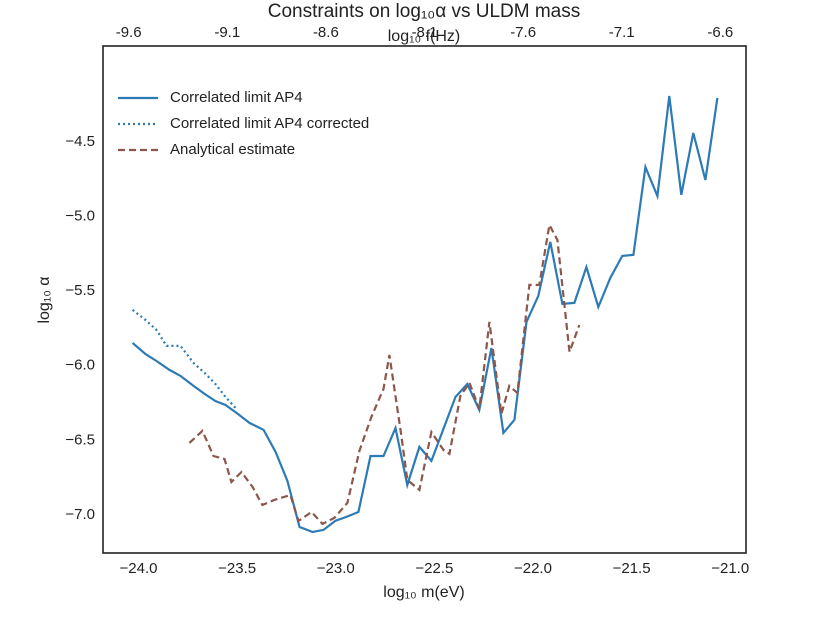  Describe the element at coordinates (236, 97) in the screenshot. I see `legend-label: Correlated limit AP4` at that location.